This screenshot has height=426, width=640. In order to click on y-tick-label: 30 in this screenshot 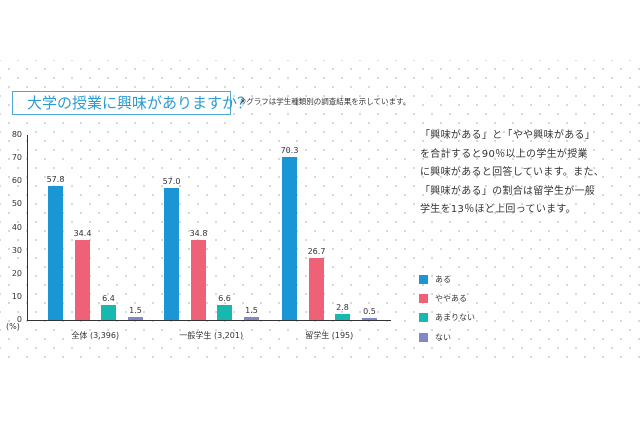, I will do `click(16, 250)`.